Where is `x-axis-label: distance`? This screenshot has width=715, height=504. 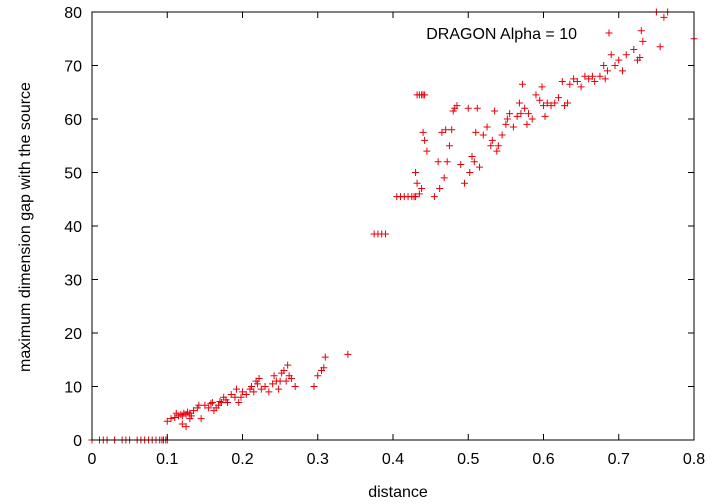 x-axis-label: distance is located at coordinates (398, 492).